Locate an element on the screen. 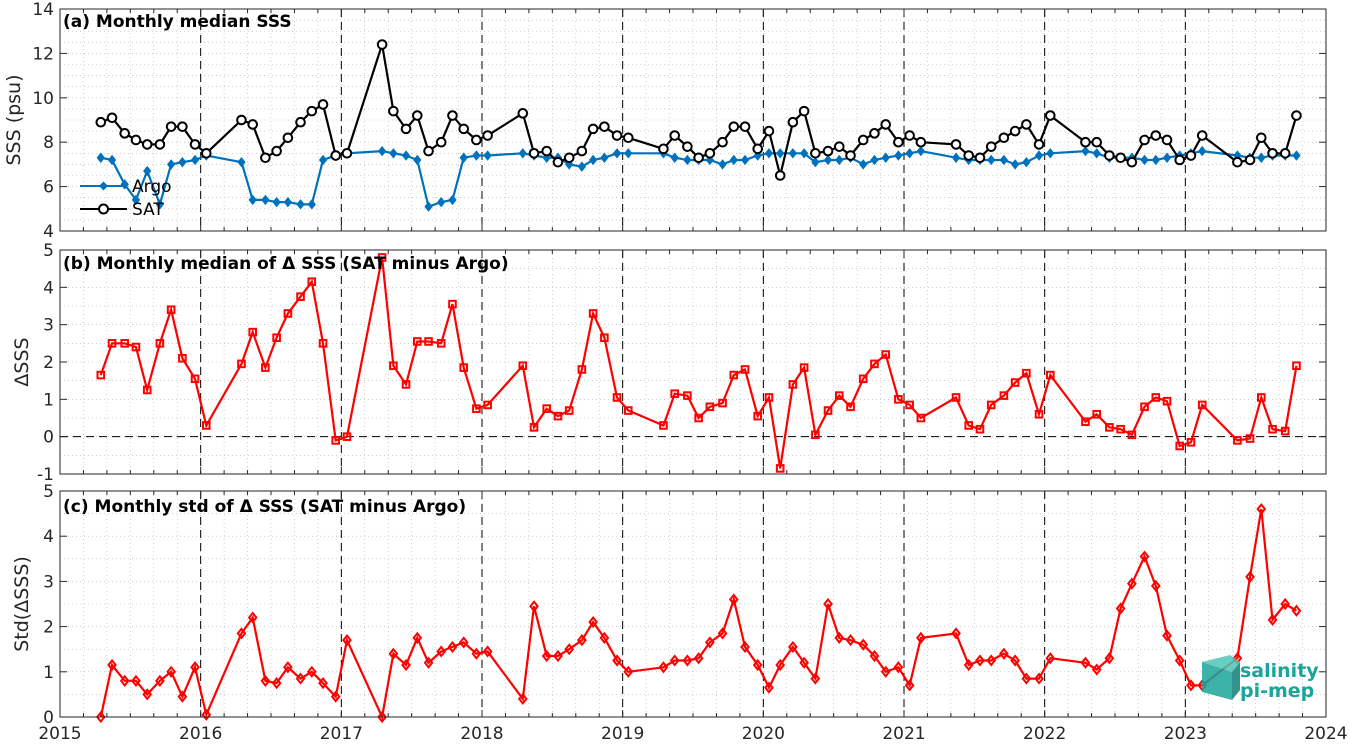  y-tick-label: 1 is located at coordinates (48, 673).